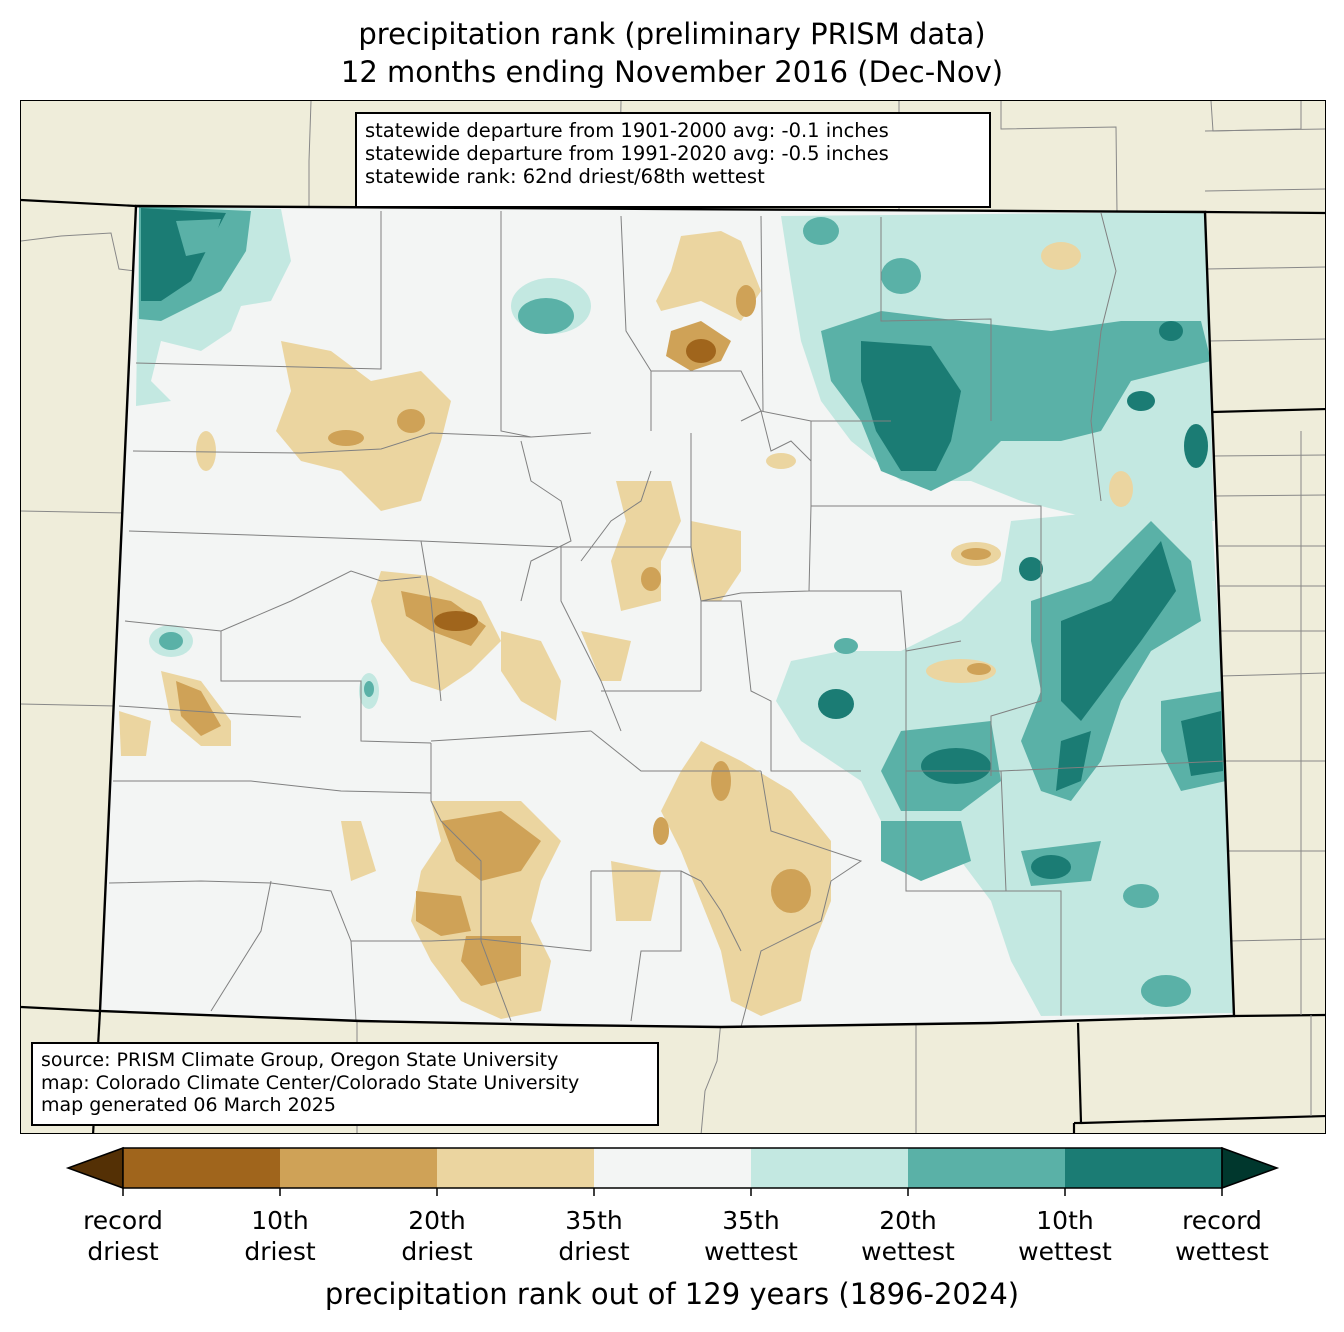 This screenshot has height=1332, width=1344. Describe the element at coordinates (358, 1168) in the screenshot. I see `colorbar-segment-10th-20th-driest` at that location.